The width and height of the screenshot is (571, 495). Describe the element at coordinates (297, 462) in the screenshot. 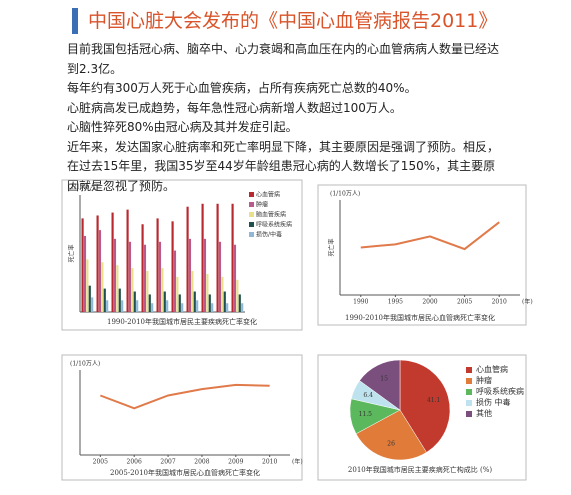

I see `x-unit: (年)` at that location.